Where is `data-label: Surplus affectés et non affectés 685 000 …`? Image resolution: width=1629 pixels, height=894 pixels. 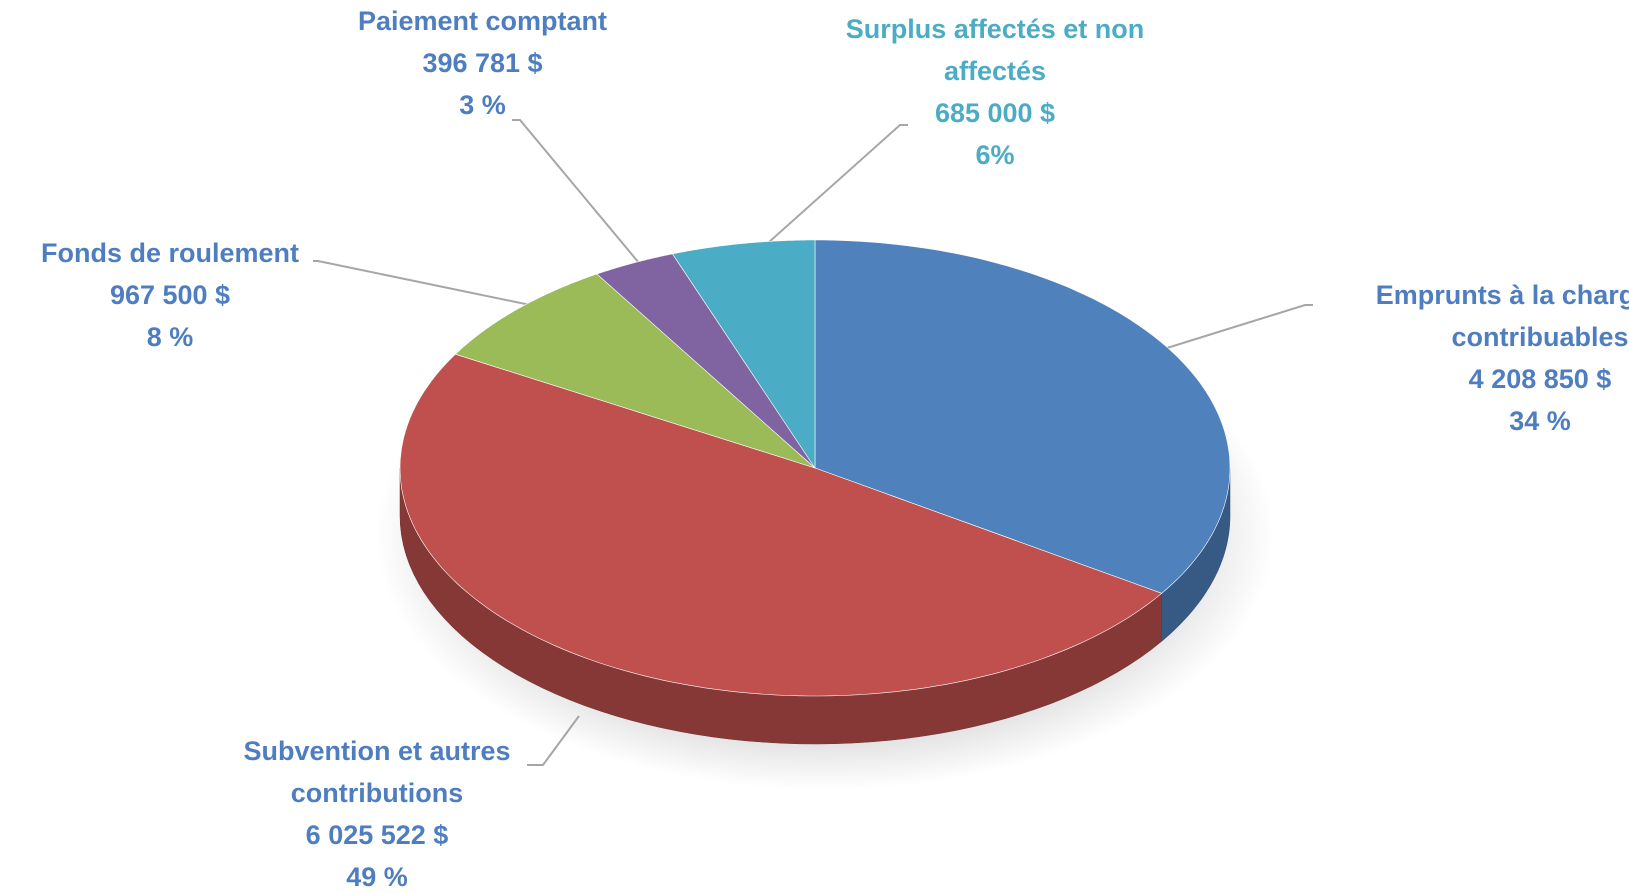
data-label: Surplus affectés et non affectés 685 000 … is located at coordinates (995, 92).